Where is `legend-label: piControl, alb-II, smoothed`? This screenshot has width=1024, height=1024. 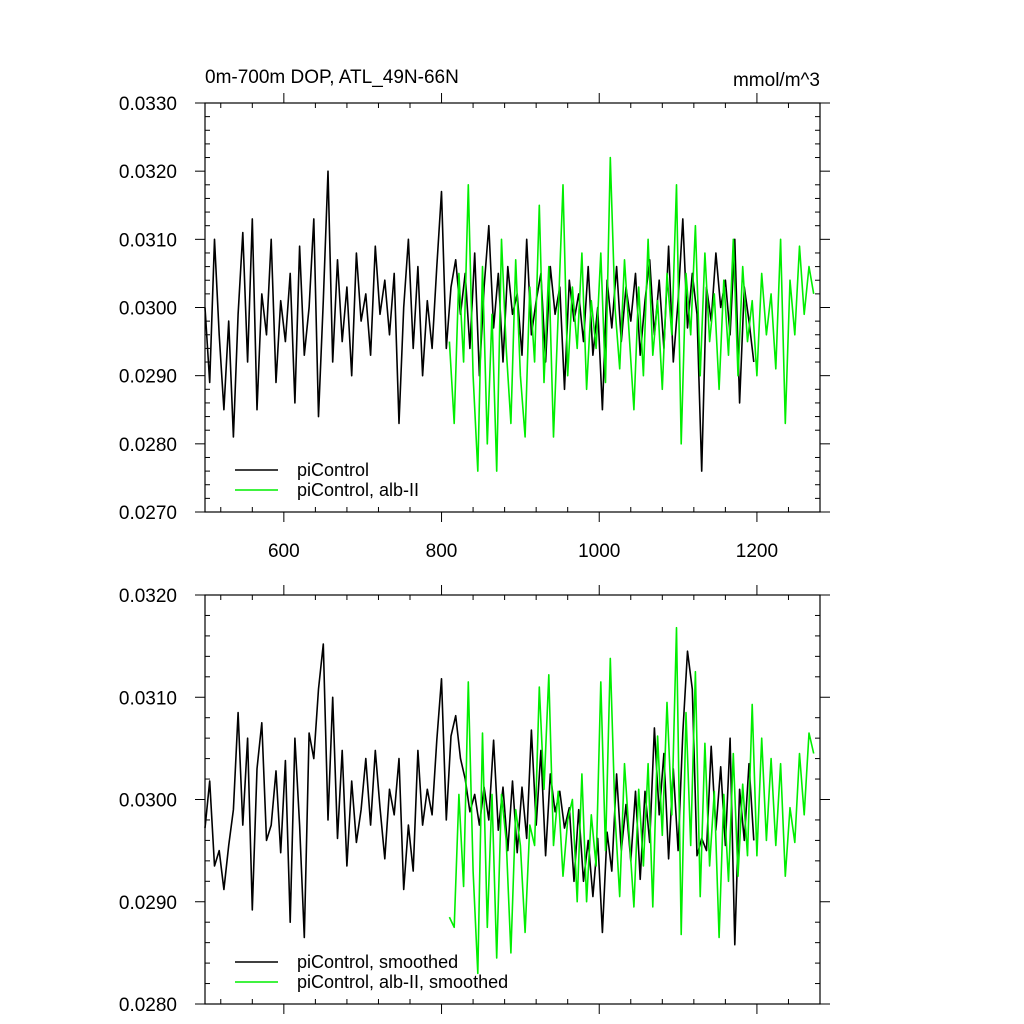
legend-label: piControl, alb-II, smoothed is located at coordinates (402, 982).